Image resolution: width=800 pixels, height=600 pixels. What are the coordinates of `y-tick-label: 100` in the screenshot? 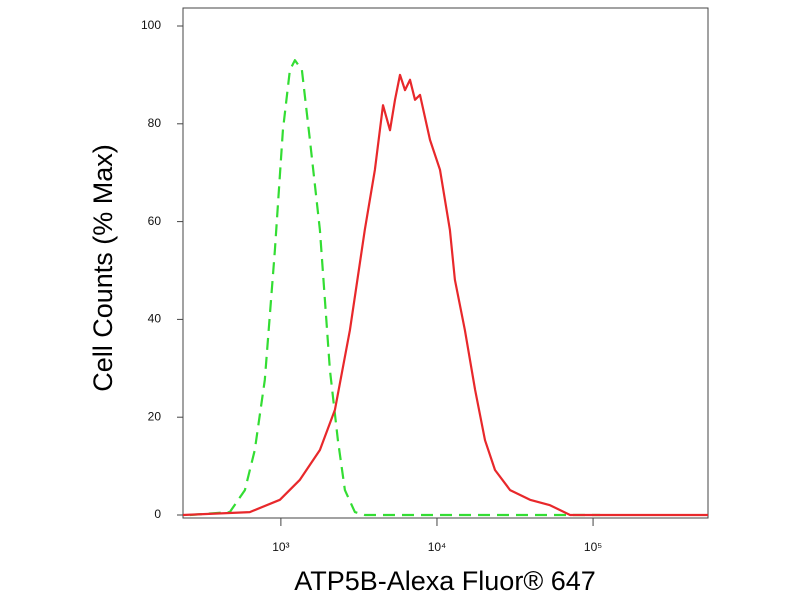 It's located at (151, 25).